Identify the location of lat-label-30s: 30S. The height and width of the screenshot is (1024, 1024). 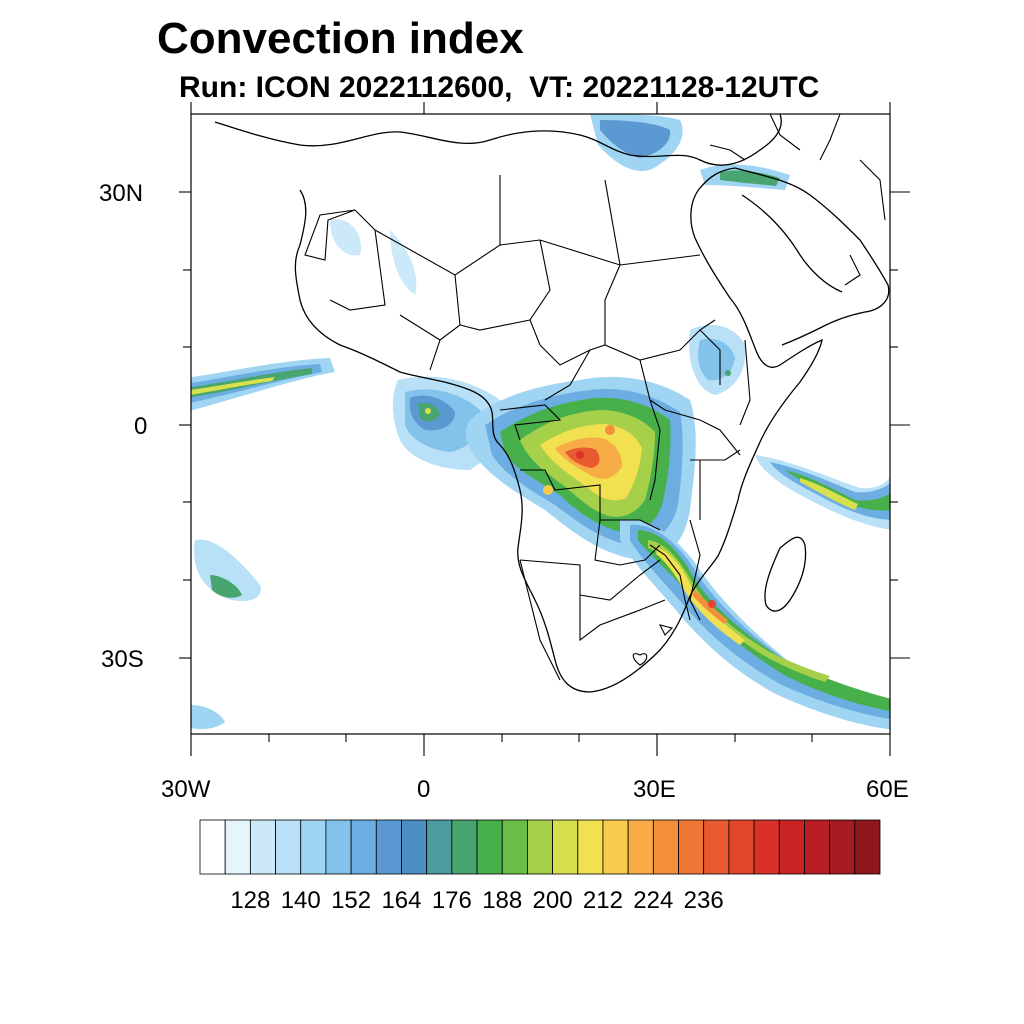
(122, 659).